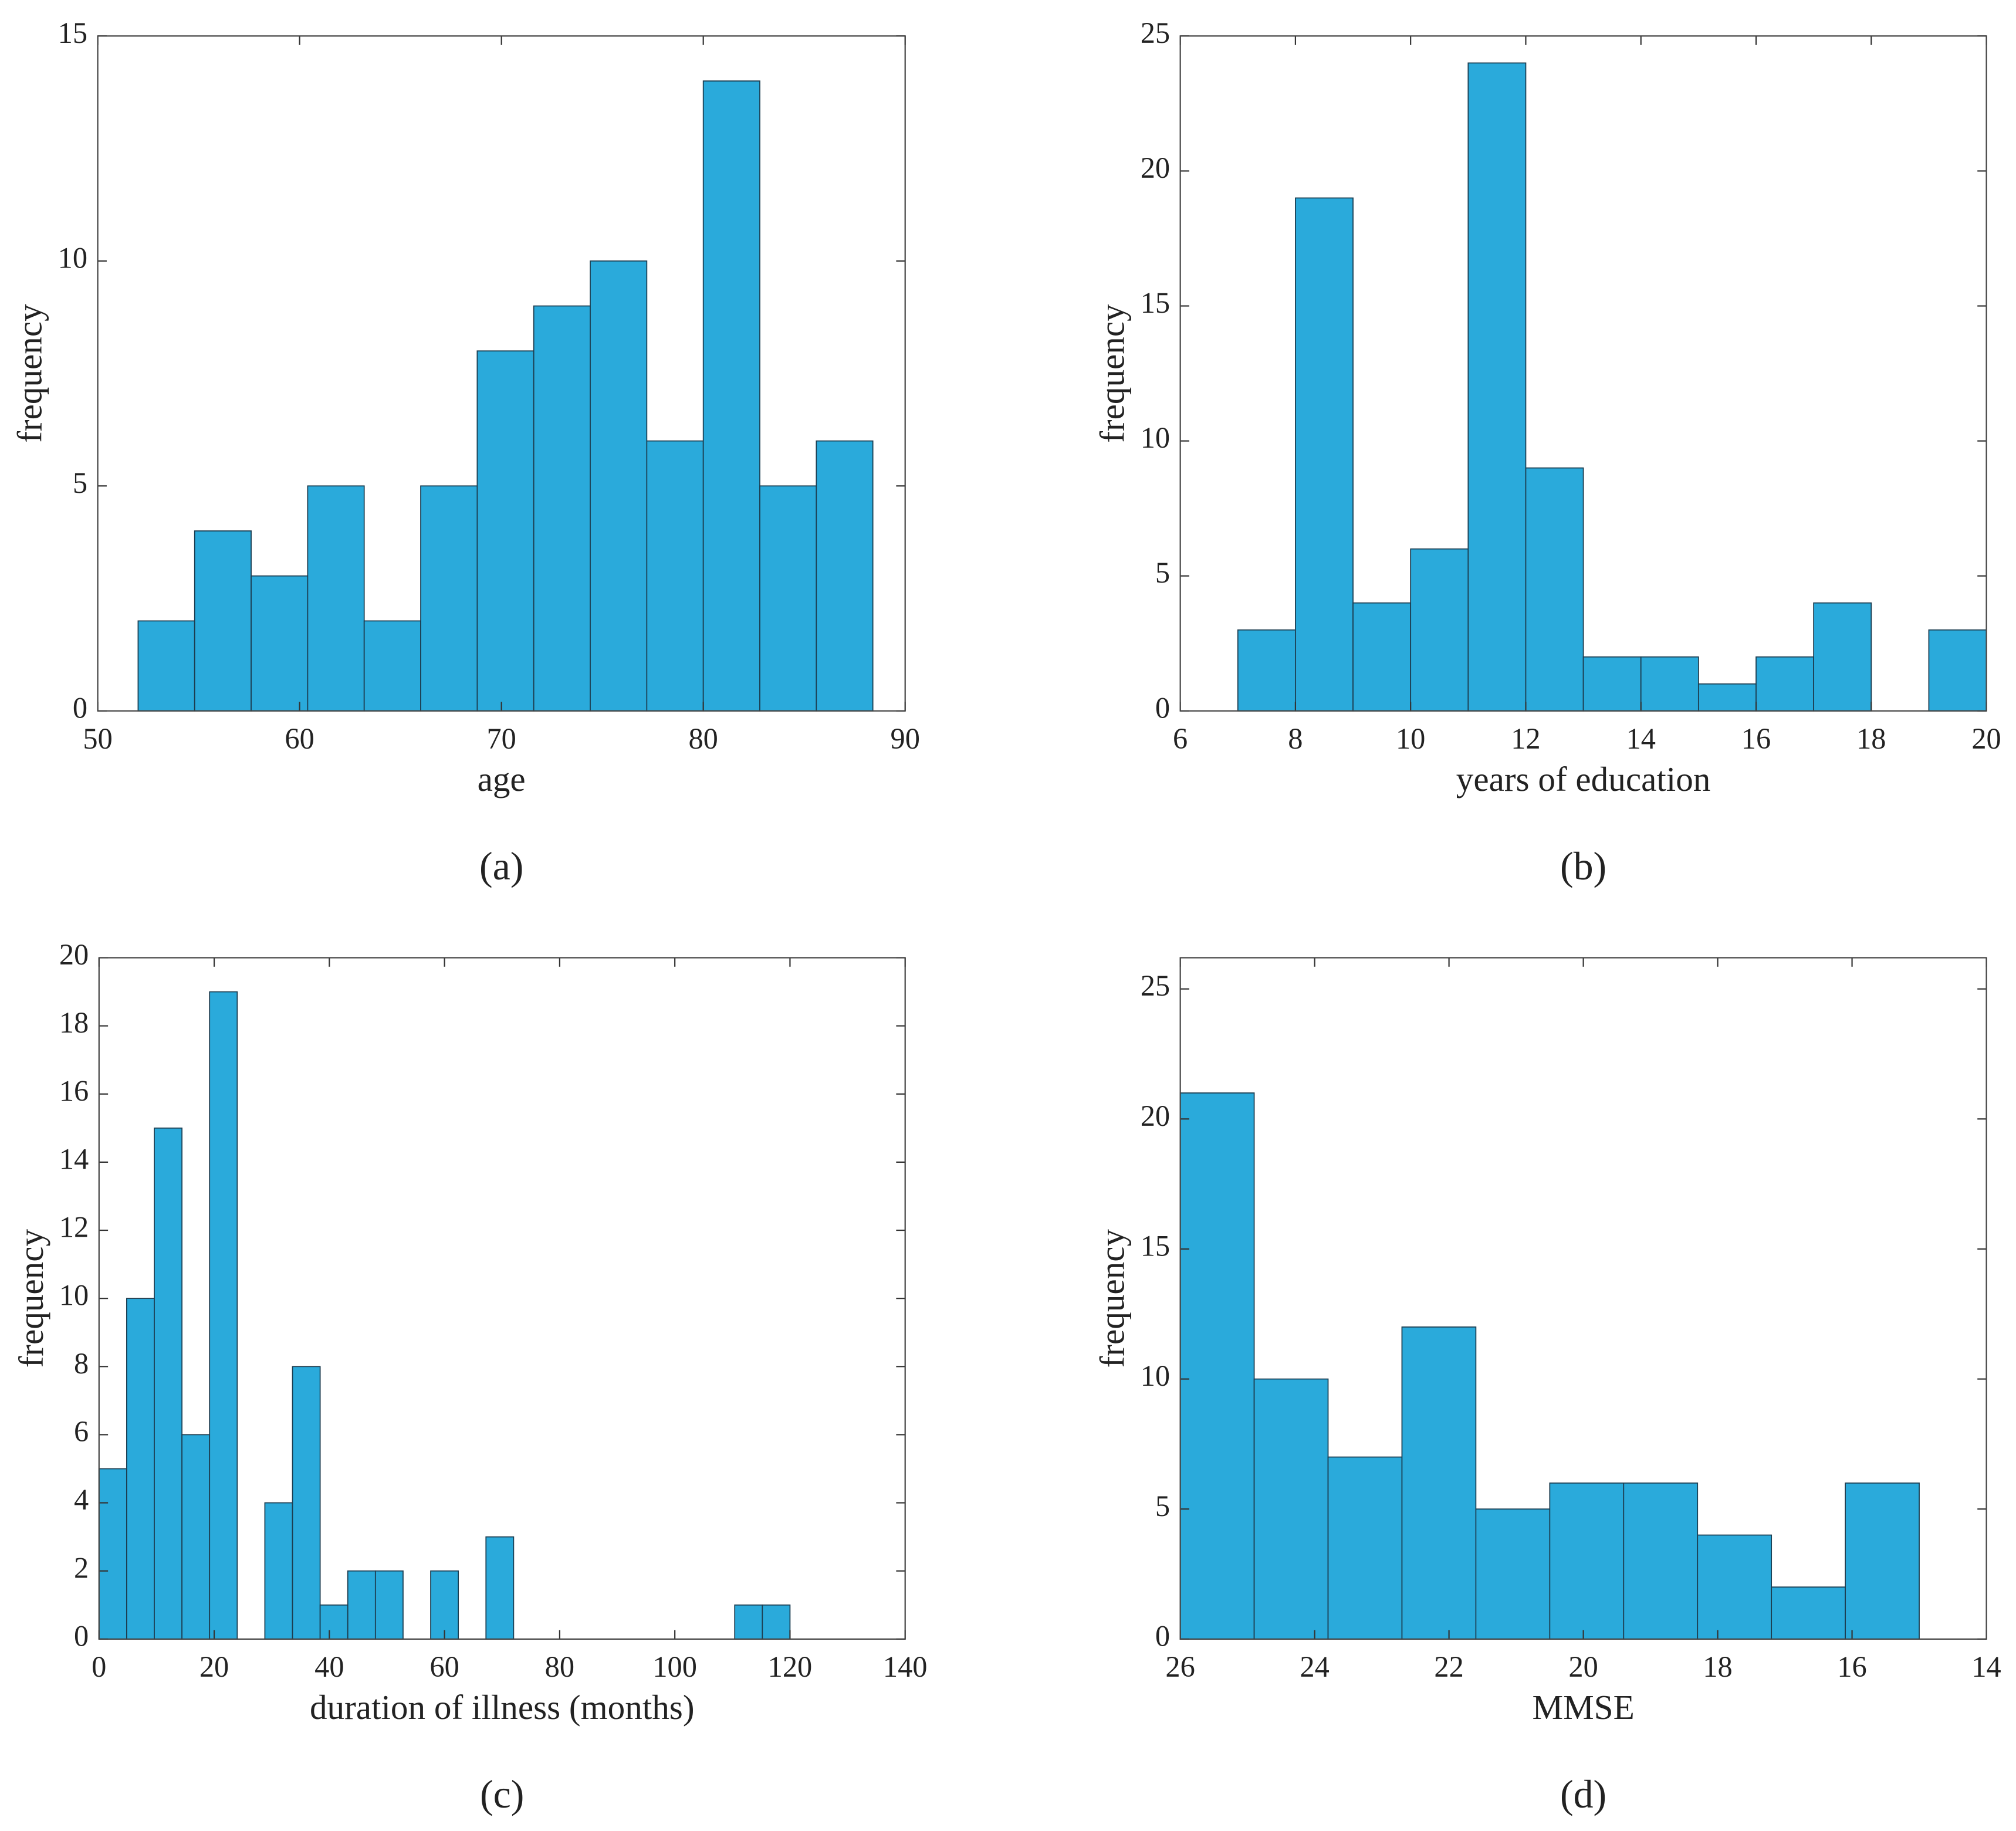 The image size is (2016, 1831). What do you see at coordinates (501, 738) in the screenshot?
I see `x-tick-label: 70` at bounding box center [501, 738].